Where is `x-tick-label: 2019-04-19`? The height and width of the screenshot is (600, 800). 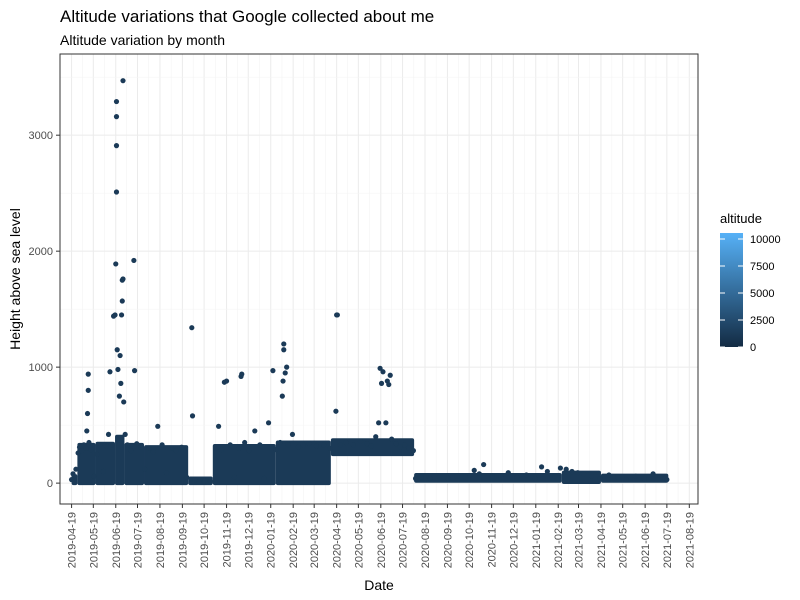 x-tick-label: 2019-04-19 is located at coordinates (73, 540).